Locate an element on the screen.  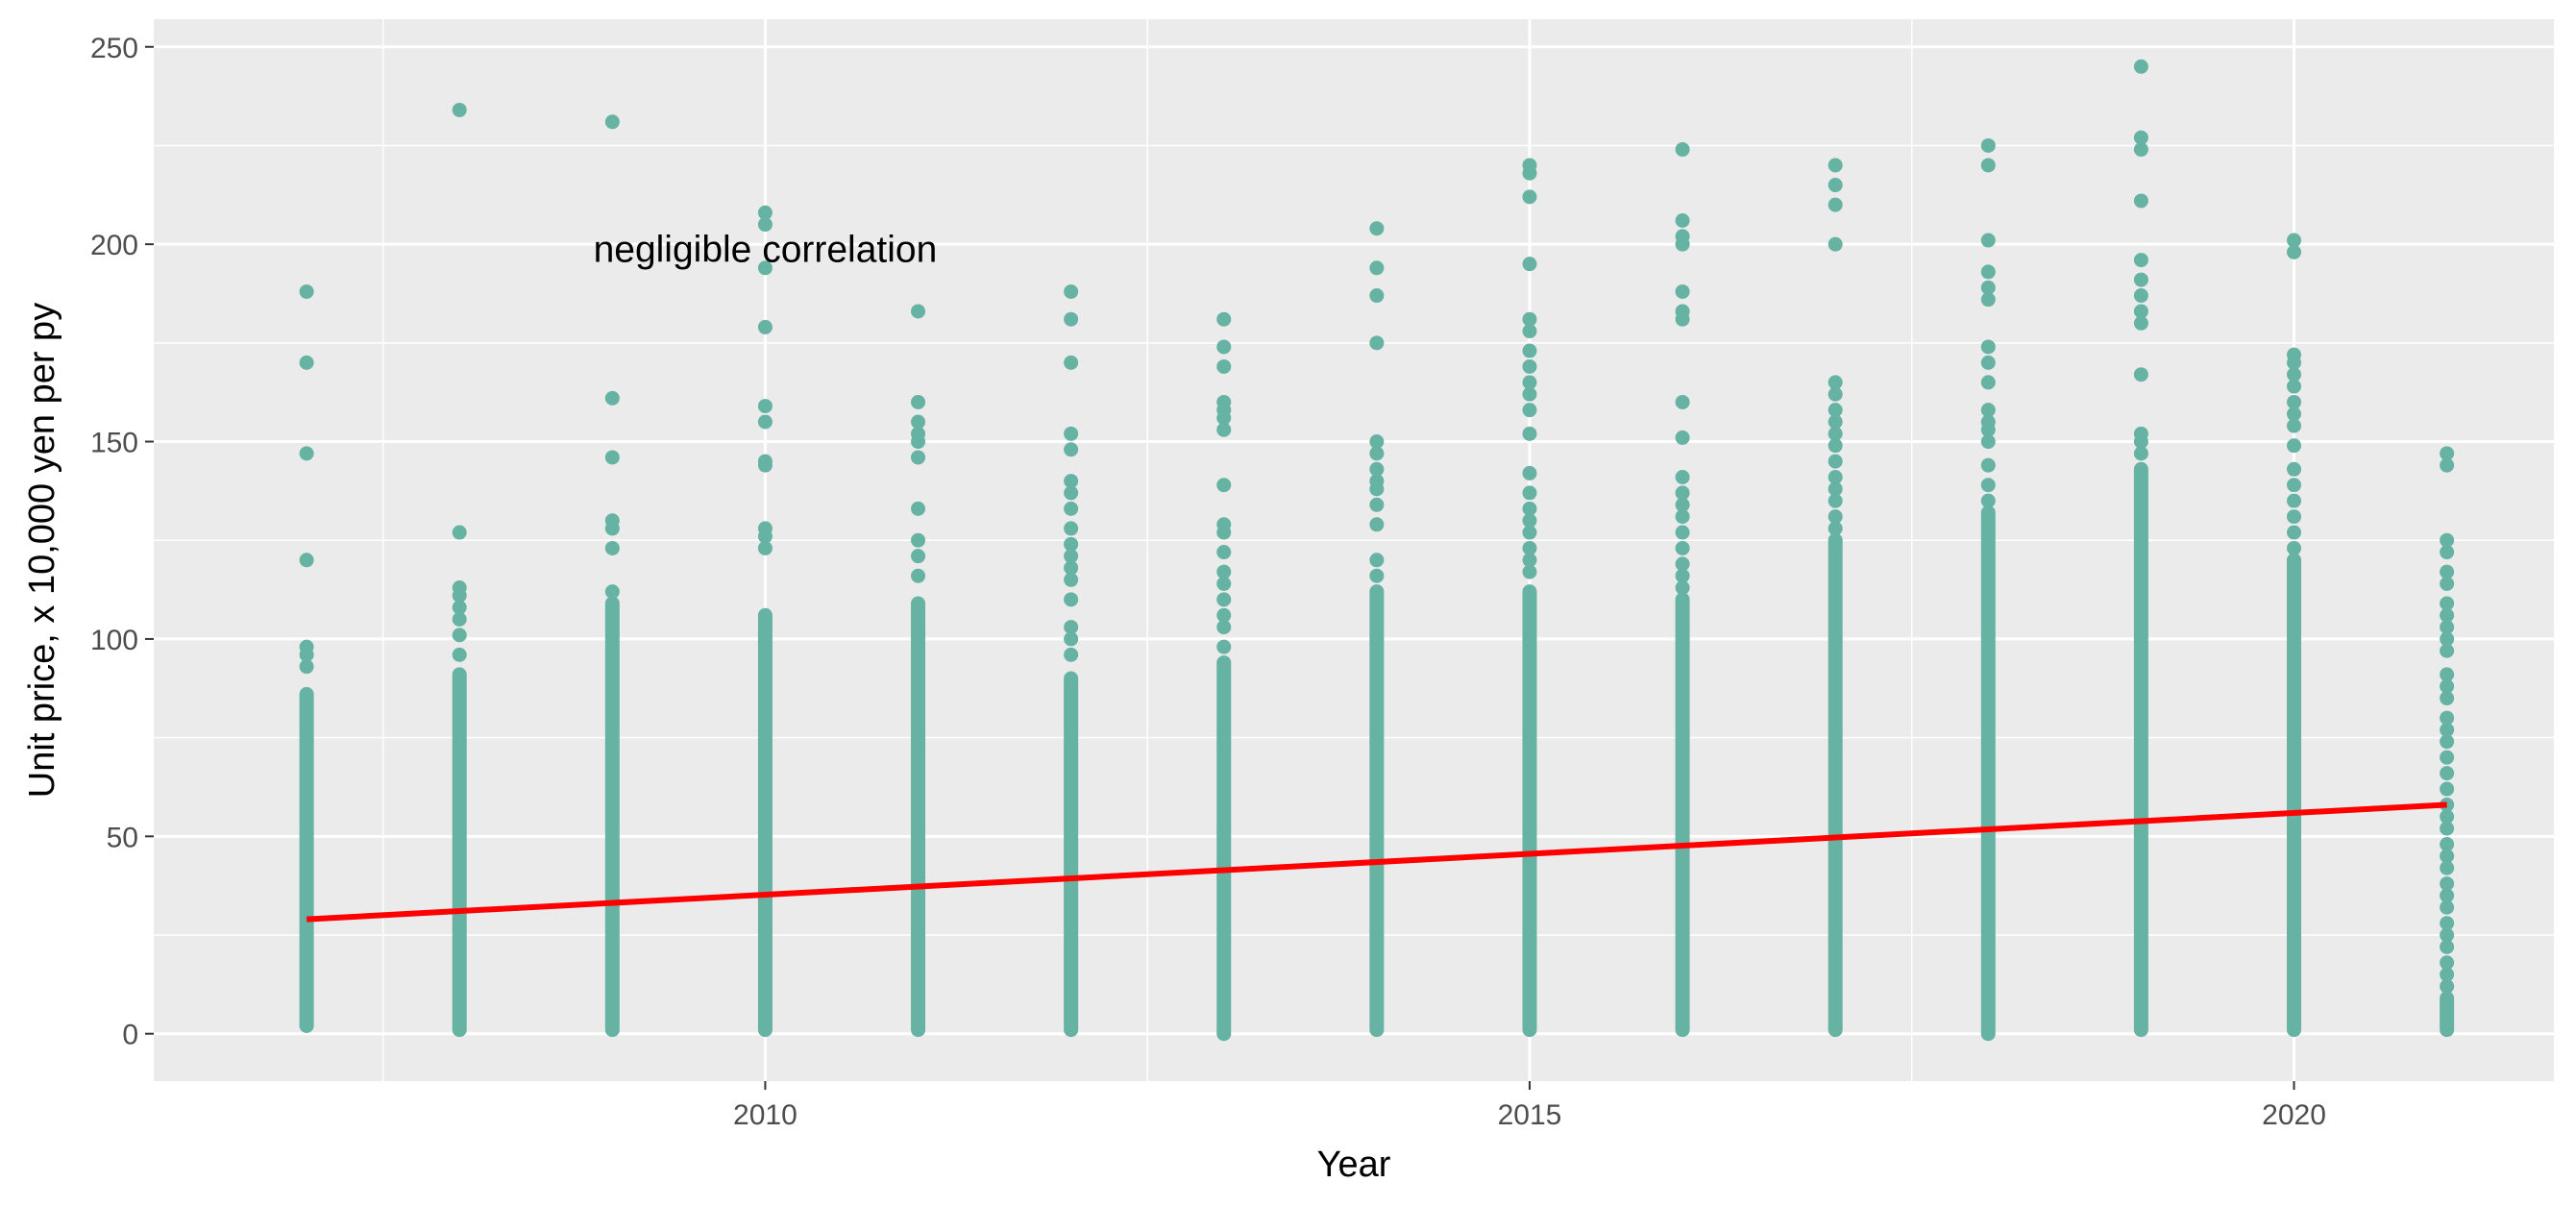
point-cluster-2009 is located at coordinates (612, 817).